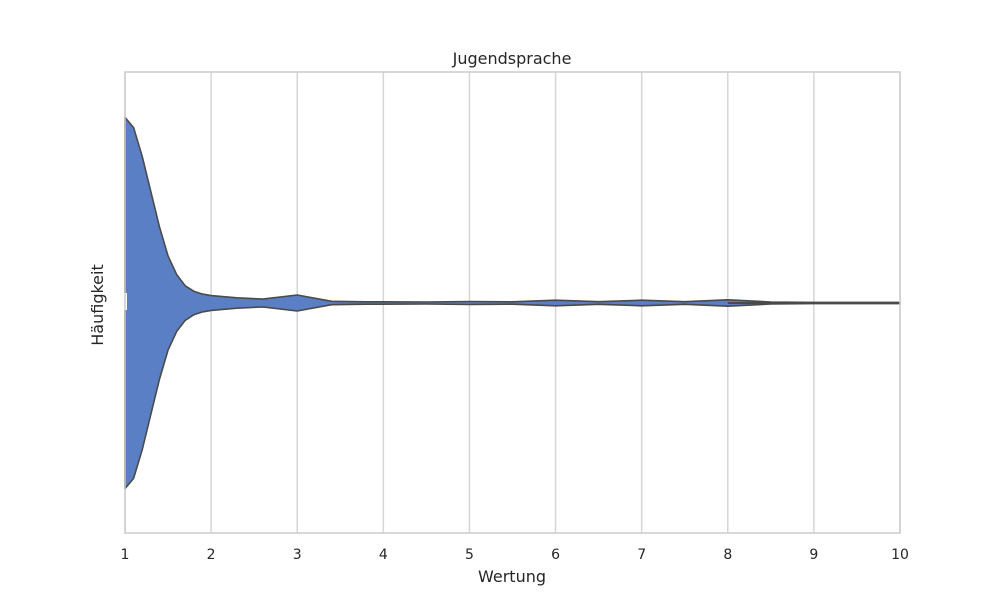 The width and height of the screenshot is (1000, 600). What do you see at coordinates (383, 555) in the screenshot?
I see `x-tick-label-4: 4` at bounding box center [383, 555].